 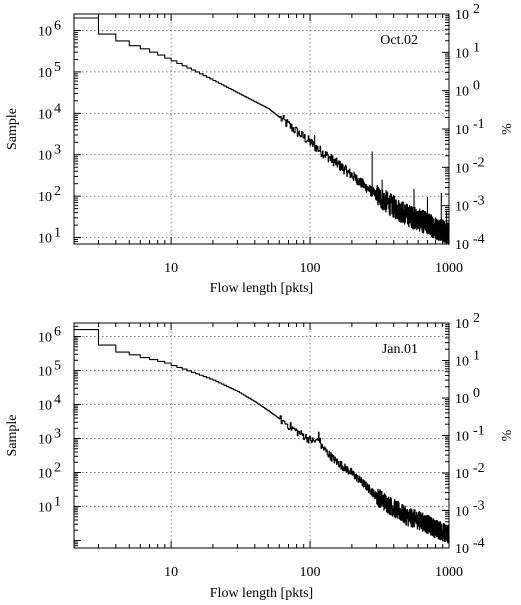 I want to click on dataset-annotation: Oct.02, so click(x=399, y=40).